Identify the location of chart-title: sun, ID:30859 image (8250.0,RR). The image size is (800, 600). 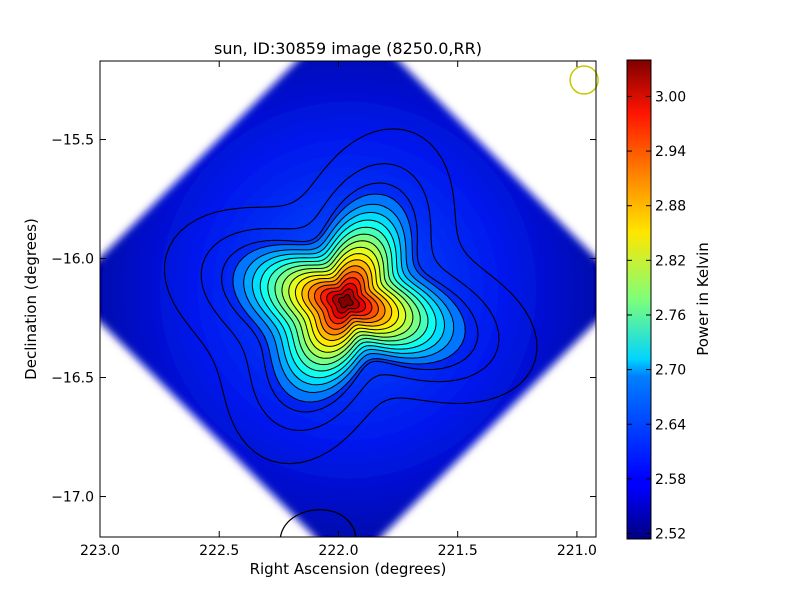
(348, 48).